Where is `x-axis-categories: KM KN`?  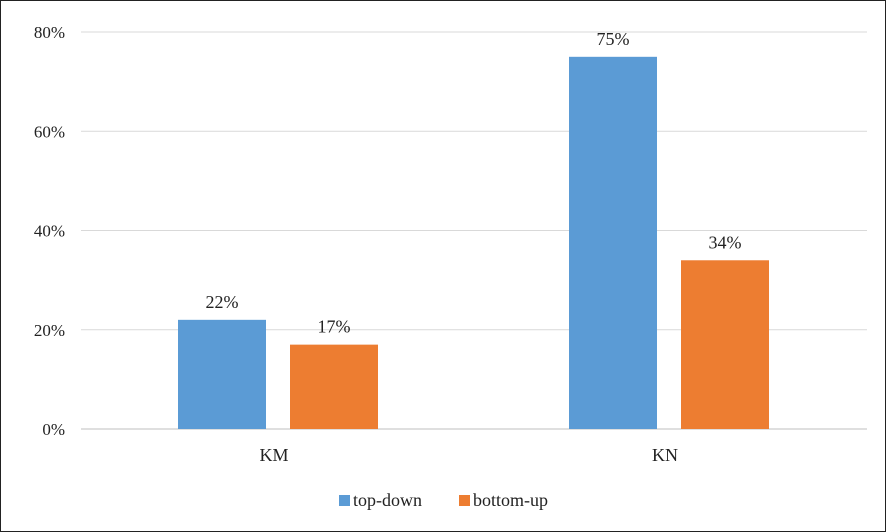
x-axis-categories: KM KN is located at coordinates (468, 455).